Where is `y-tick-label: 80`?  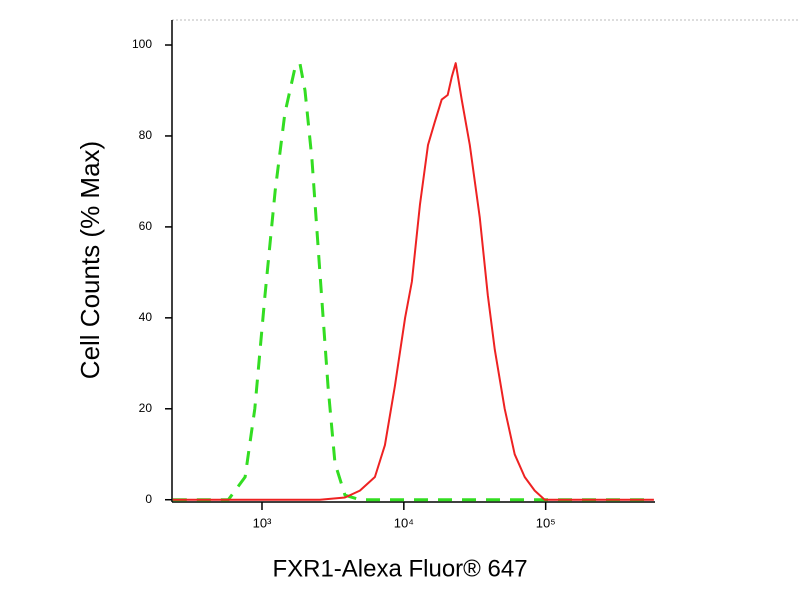 y-tick-label: 80 is located at coordinates (146, 135).